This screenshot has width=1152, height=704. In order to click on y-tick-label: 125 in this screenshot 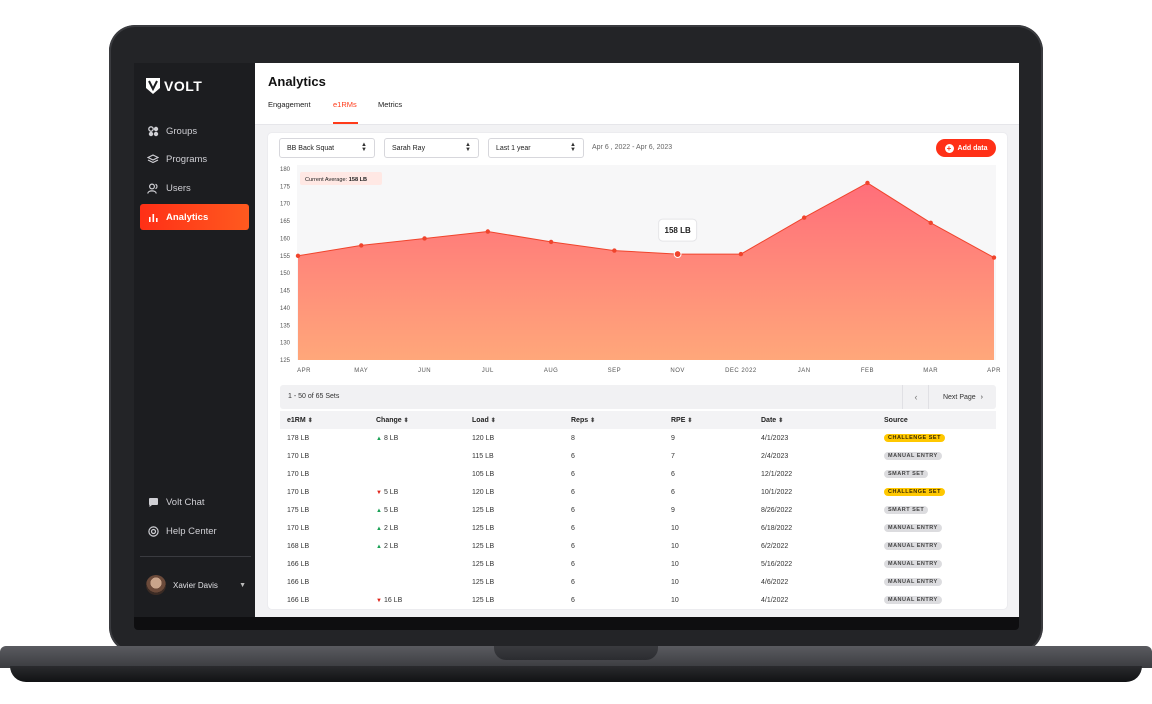, I will do `click(285, 361)`.